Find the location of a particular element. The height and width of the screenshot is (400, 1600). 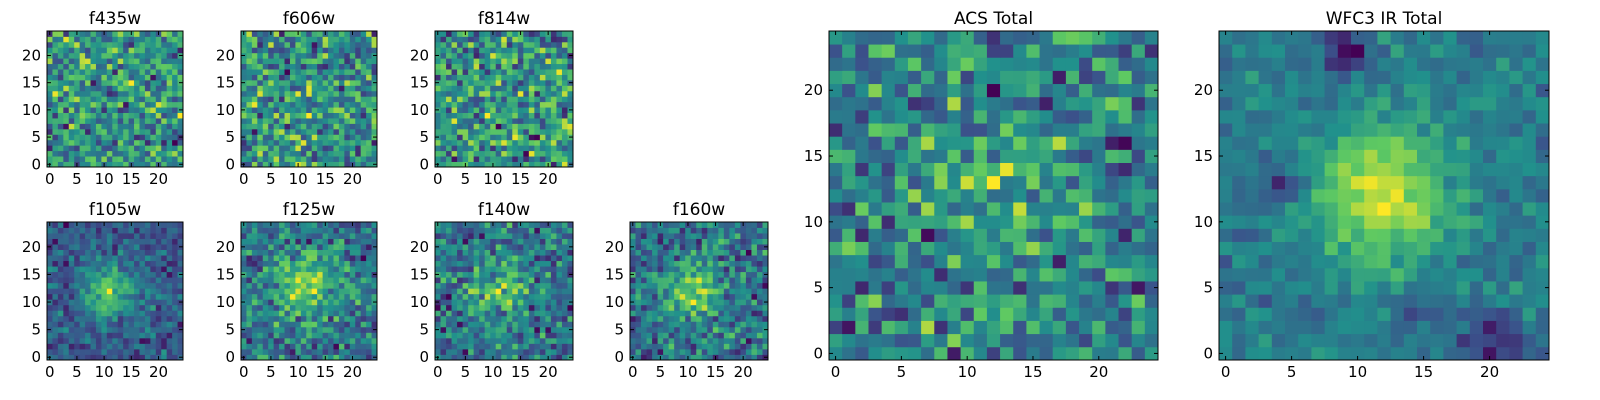

x-tick-label: 20 is located at coordinates (548, 372).